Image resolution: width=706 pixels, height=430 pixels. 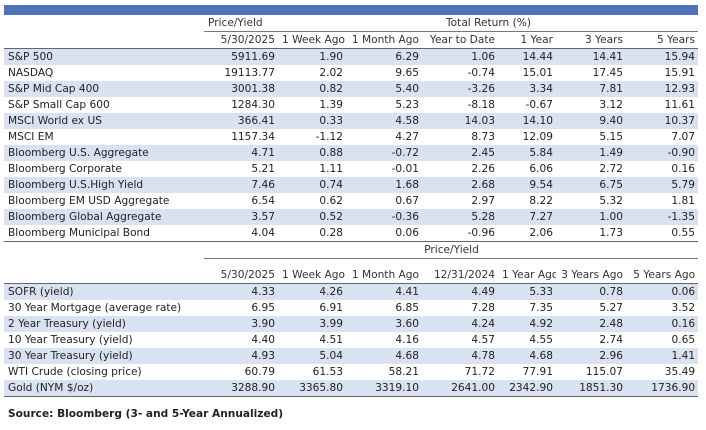 I want to click on row-label: S&P Mid Cap 400, so click(x=104, y=89).